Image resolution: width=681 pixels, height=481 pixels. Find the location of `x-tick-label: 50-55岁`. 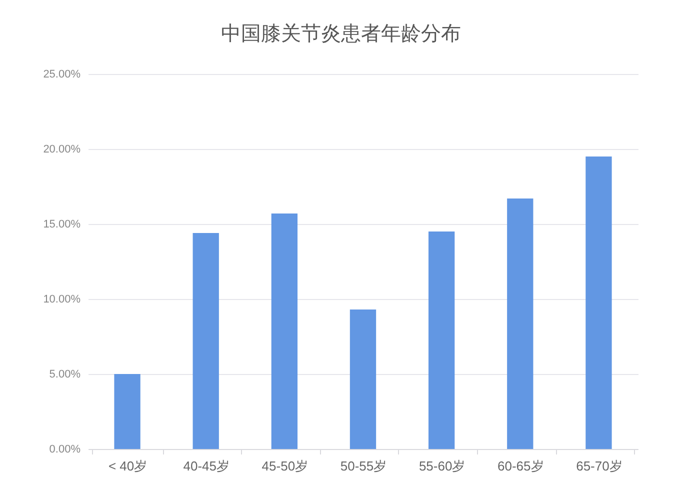

x-tick-label: 50-55岁 is located at coordinates (363, 466).